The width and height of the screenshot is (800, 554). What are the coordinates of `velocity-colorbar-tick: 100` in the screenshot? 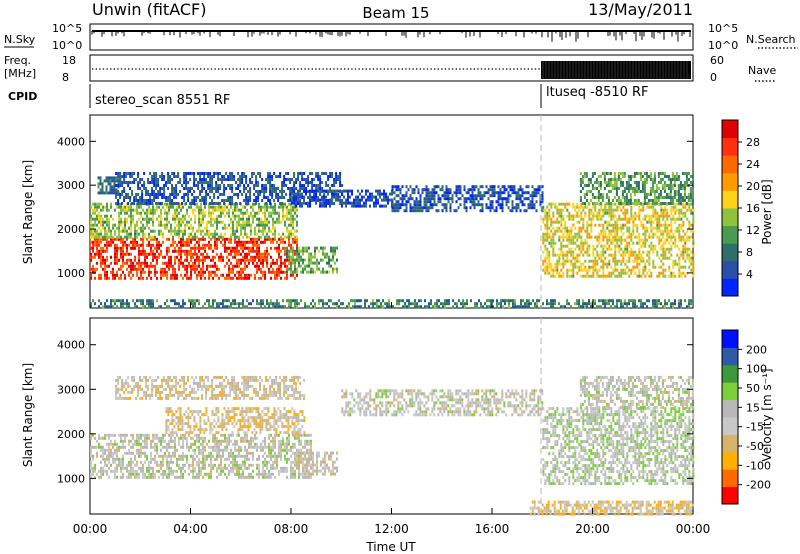 It's located at (756, 369).